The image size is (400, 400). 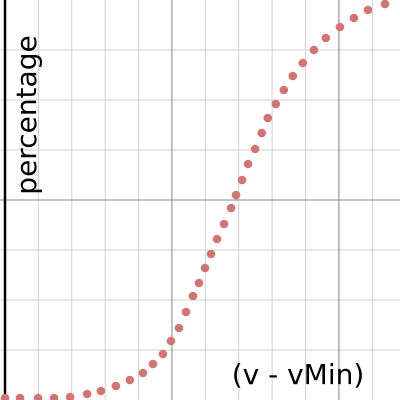 I want to click on x-axis-label: (v - vMin), so click(x=298, y=374).